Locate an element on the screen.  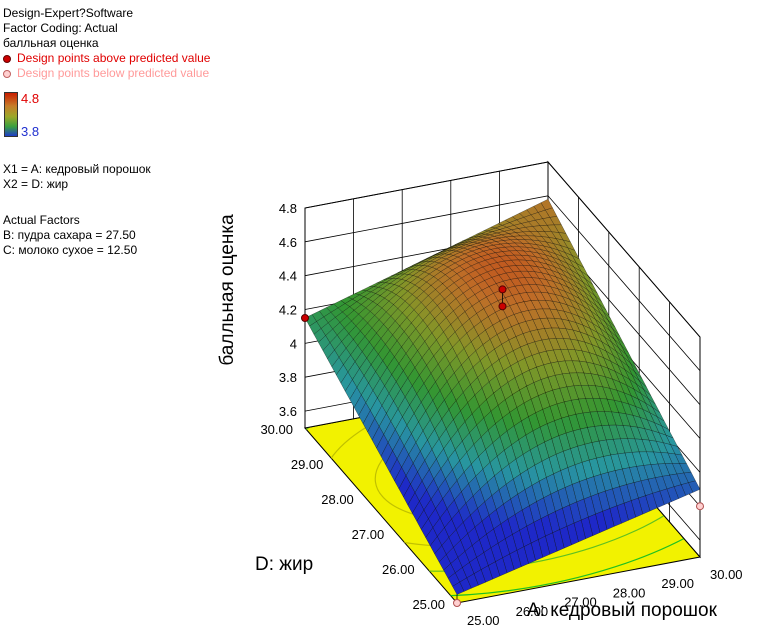
z-tick-label: 4.8 is located at coordinates (288, 208).